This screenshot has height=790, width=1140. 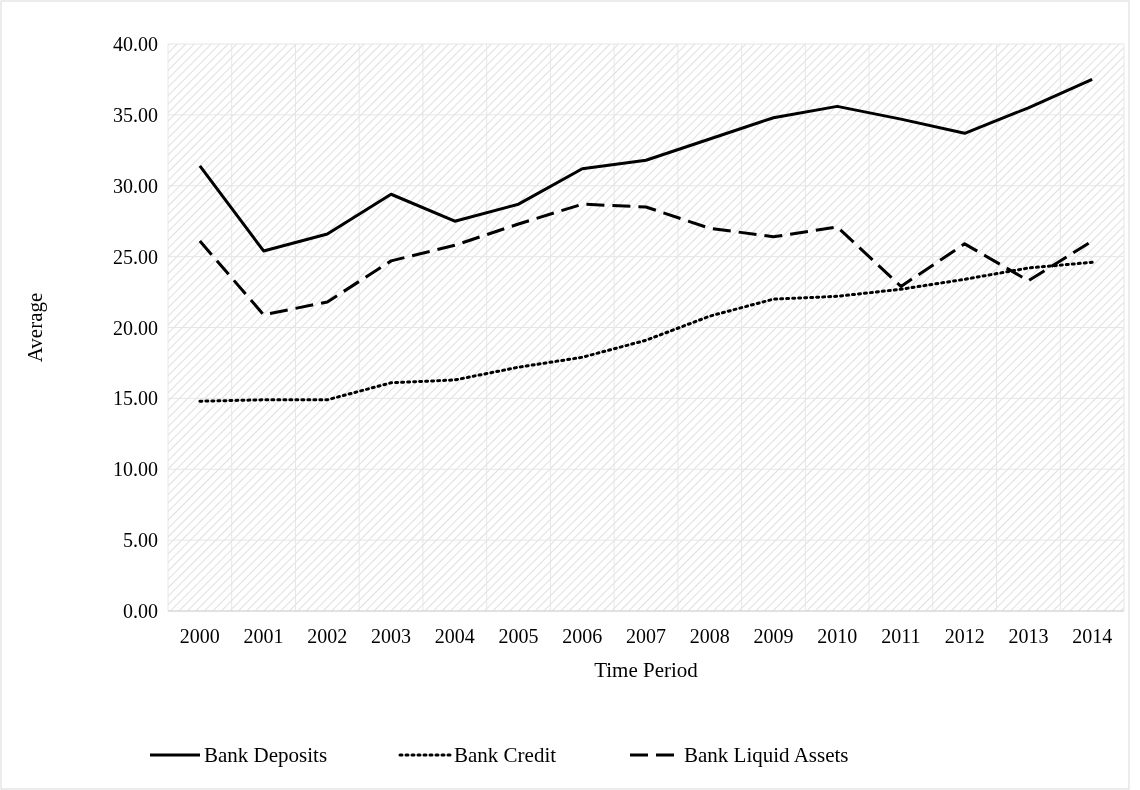 What do you see at coordinates (263, 636) in the screenshot?
I see `x-tick-label: 2001` at bounding box center [263, 636].